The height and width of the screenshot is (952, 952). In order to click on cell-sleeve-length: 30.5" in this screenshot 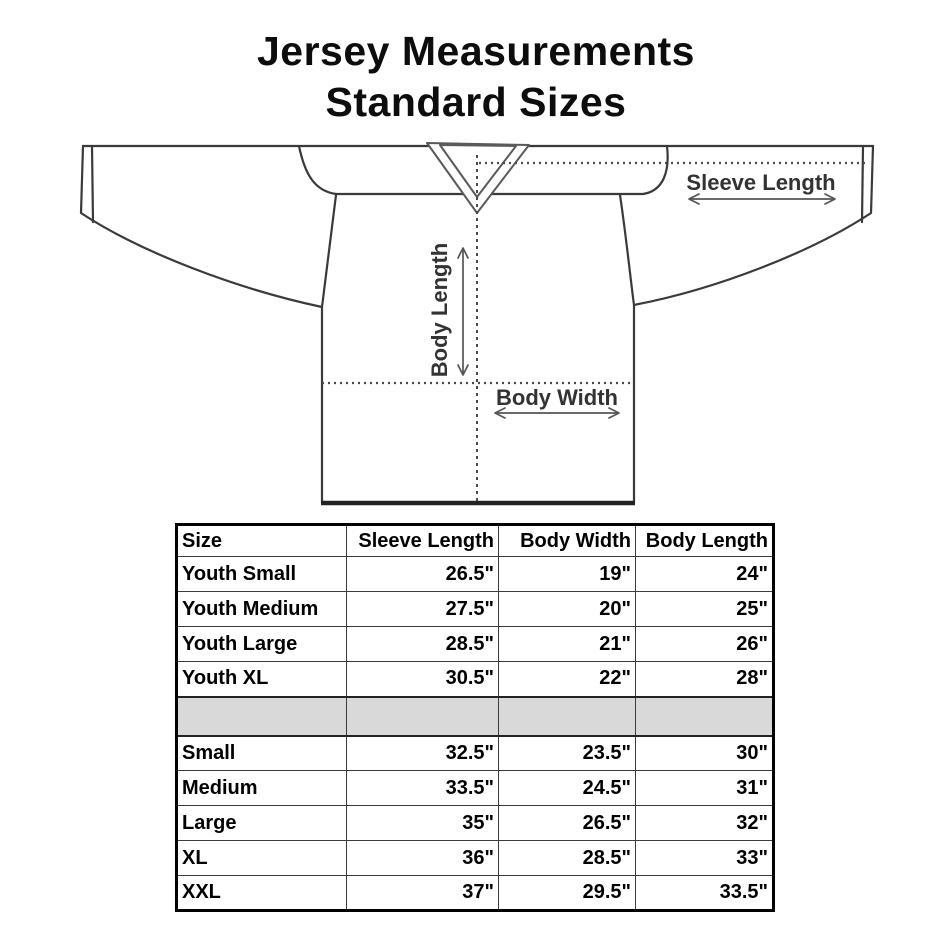, I will do `click(422, 679)`.